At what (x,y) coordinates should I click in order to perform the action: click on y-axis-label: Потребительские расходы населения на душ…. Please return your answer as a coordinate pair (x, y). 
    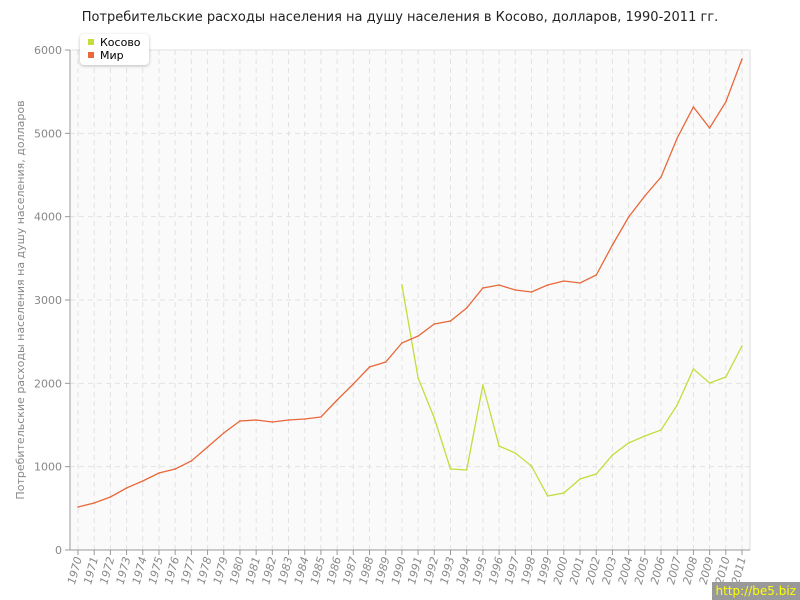
    Looking at the image, I should click on (20, 299).